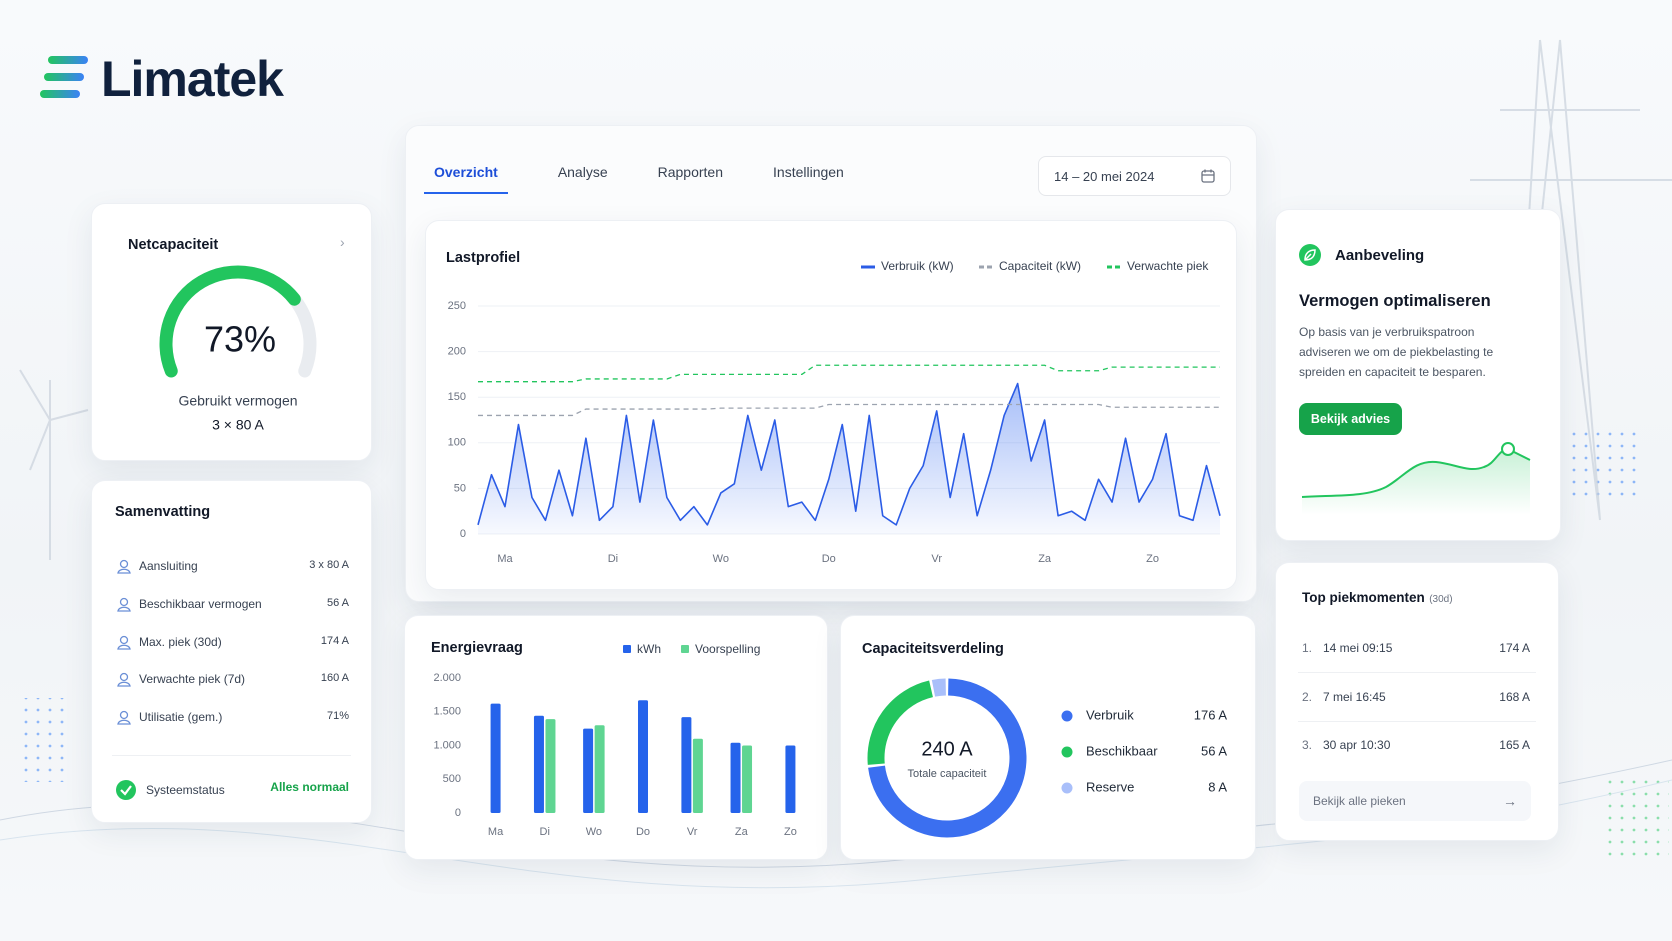 This screenshot has height=941, width=1672. Describe the element at coordinates (231, 718) in the screenshot. I see `summary-row: Utilisatie (gem.) 71%` at that location.